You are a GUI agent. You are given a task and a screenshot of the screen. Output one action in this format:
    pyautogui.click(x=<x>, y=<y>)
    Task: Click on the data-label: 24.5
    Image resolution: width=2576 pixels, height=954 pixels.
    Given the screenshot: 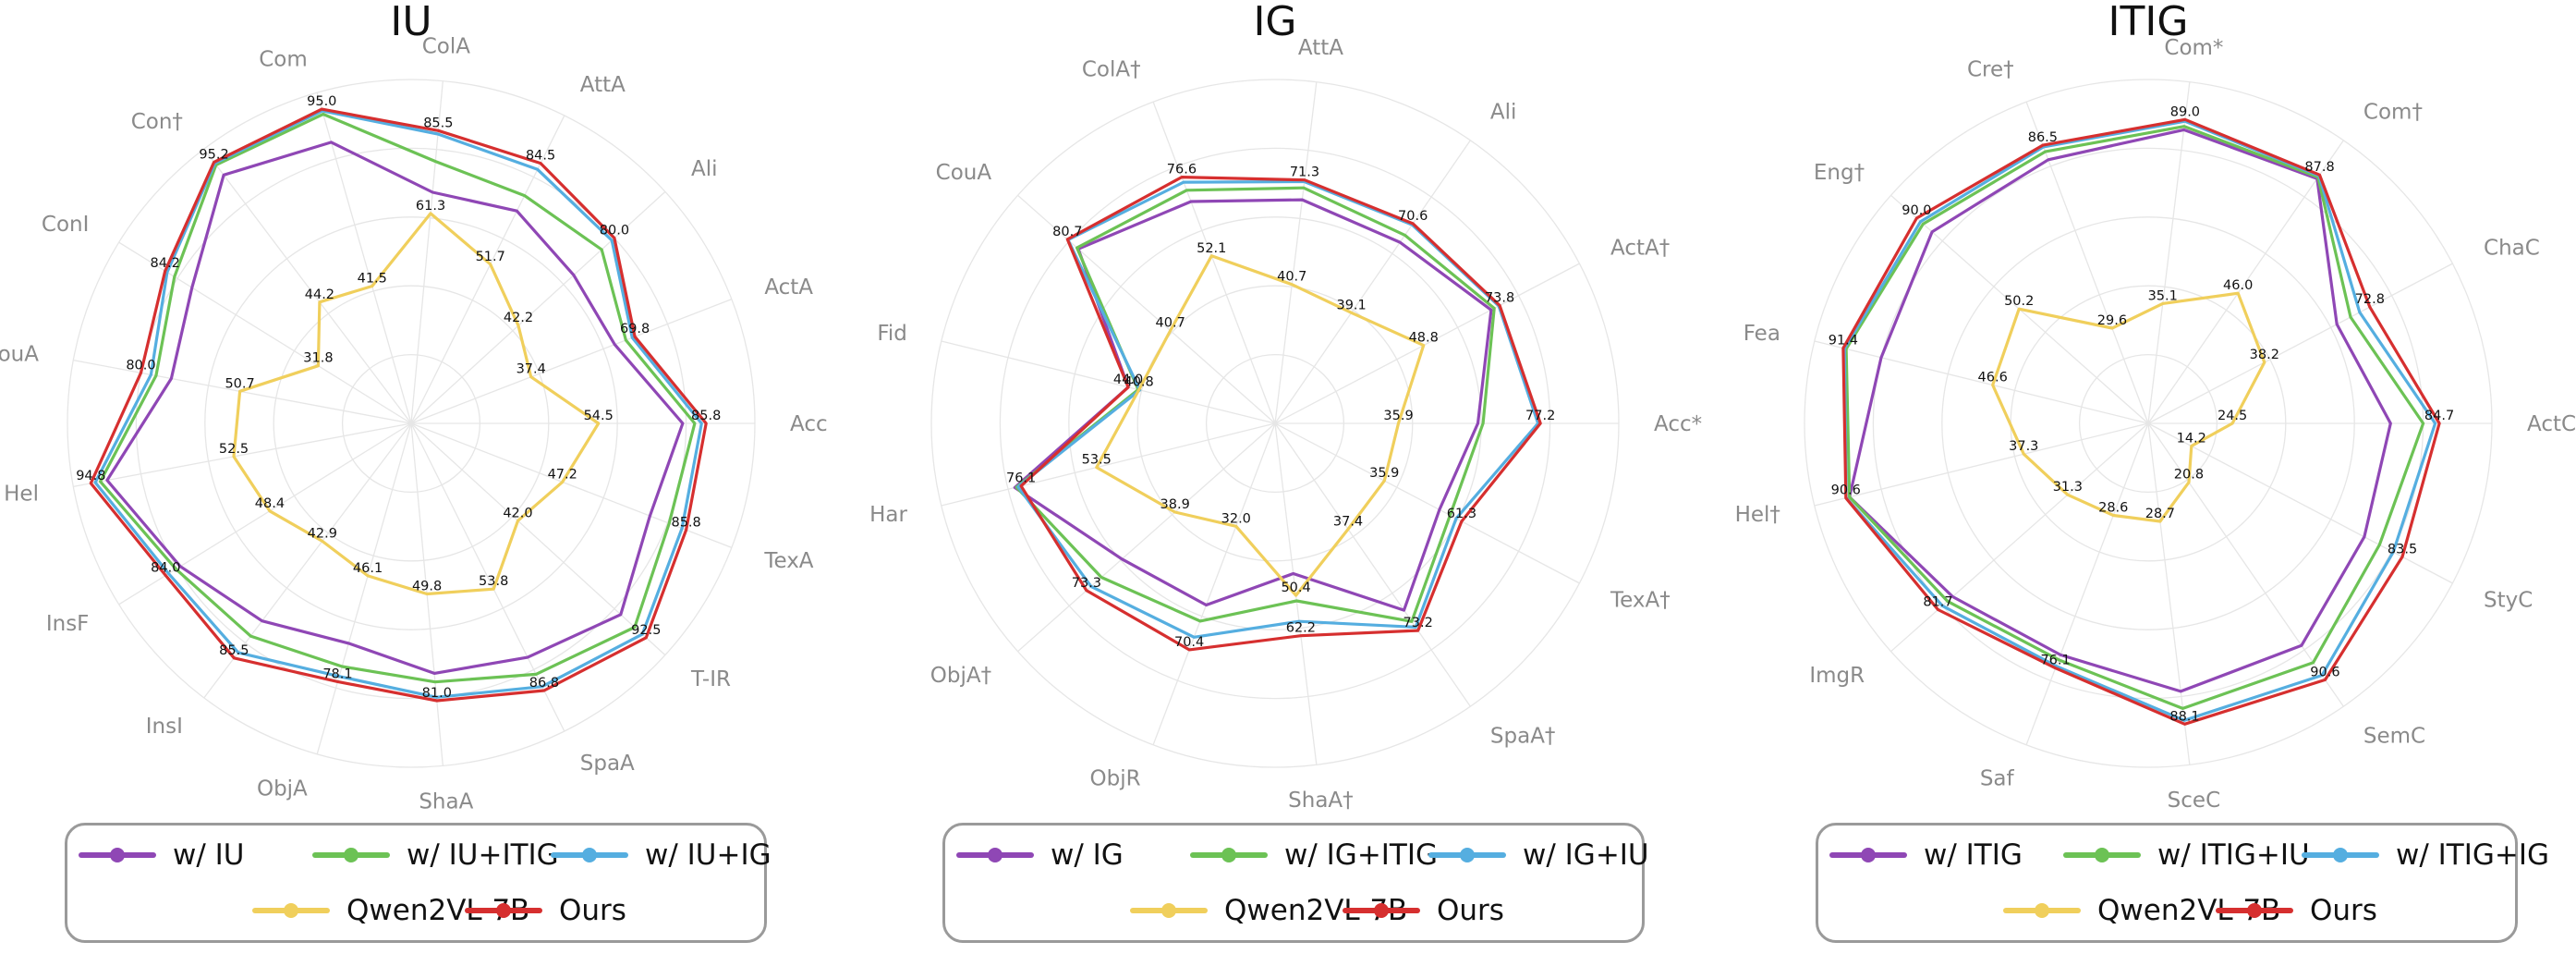 What is the action you would take?
    pyautogui.click(x=2232, y=416)
    